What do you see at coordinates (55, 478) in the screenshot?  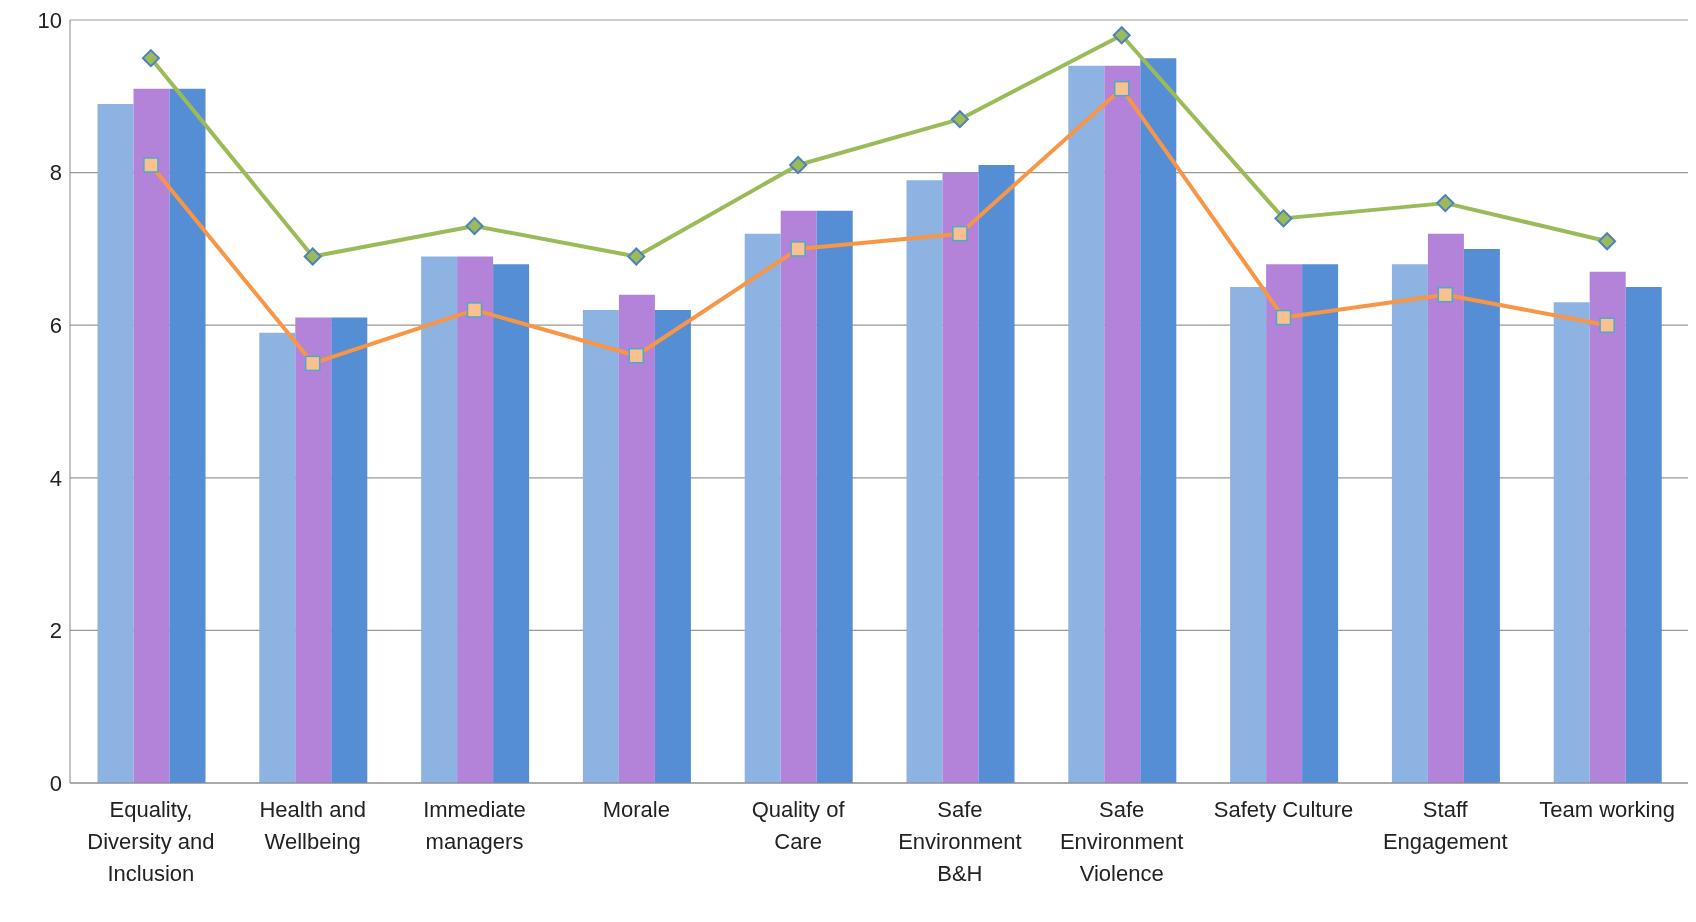 I see `y-tick-label: 4` at bounding box center [55, 478].